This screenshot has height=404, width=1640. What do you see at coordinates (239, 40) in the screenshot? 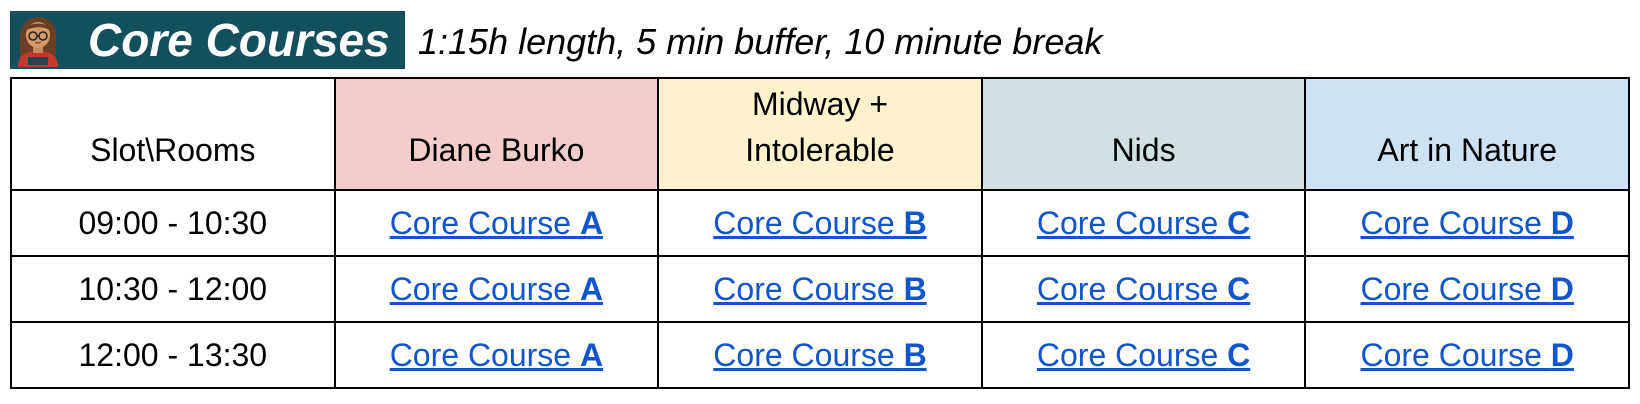
I see `page-title: Core Courses` at bounding box center [239, 40].